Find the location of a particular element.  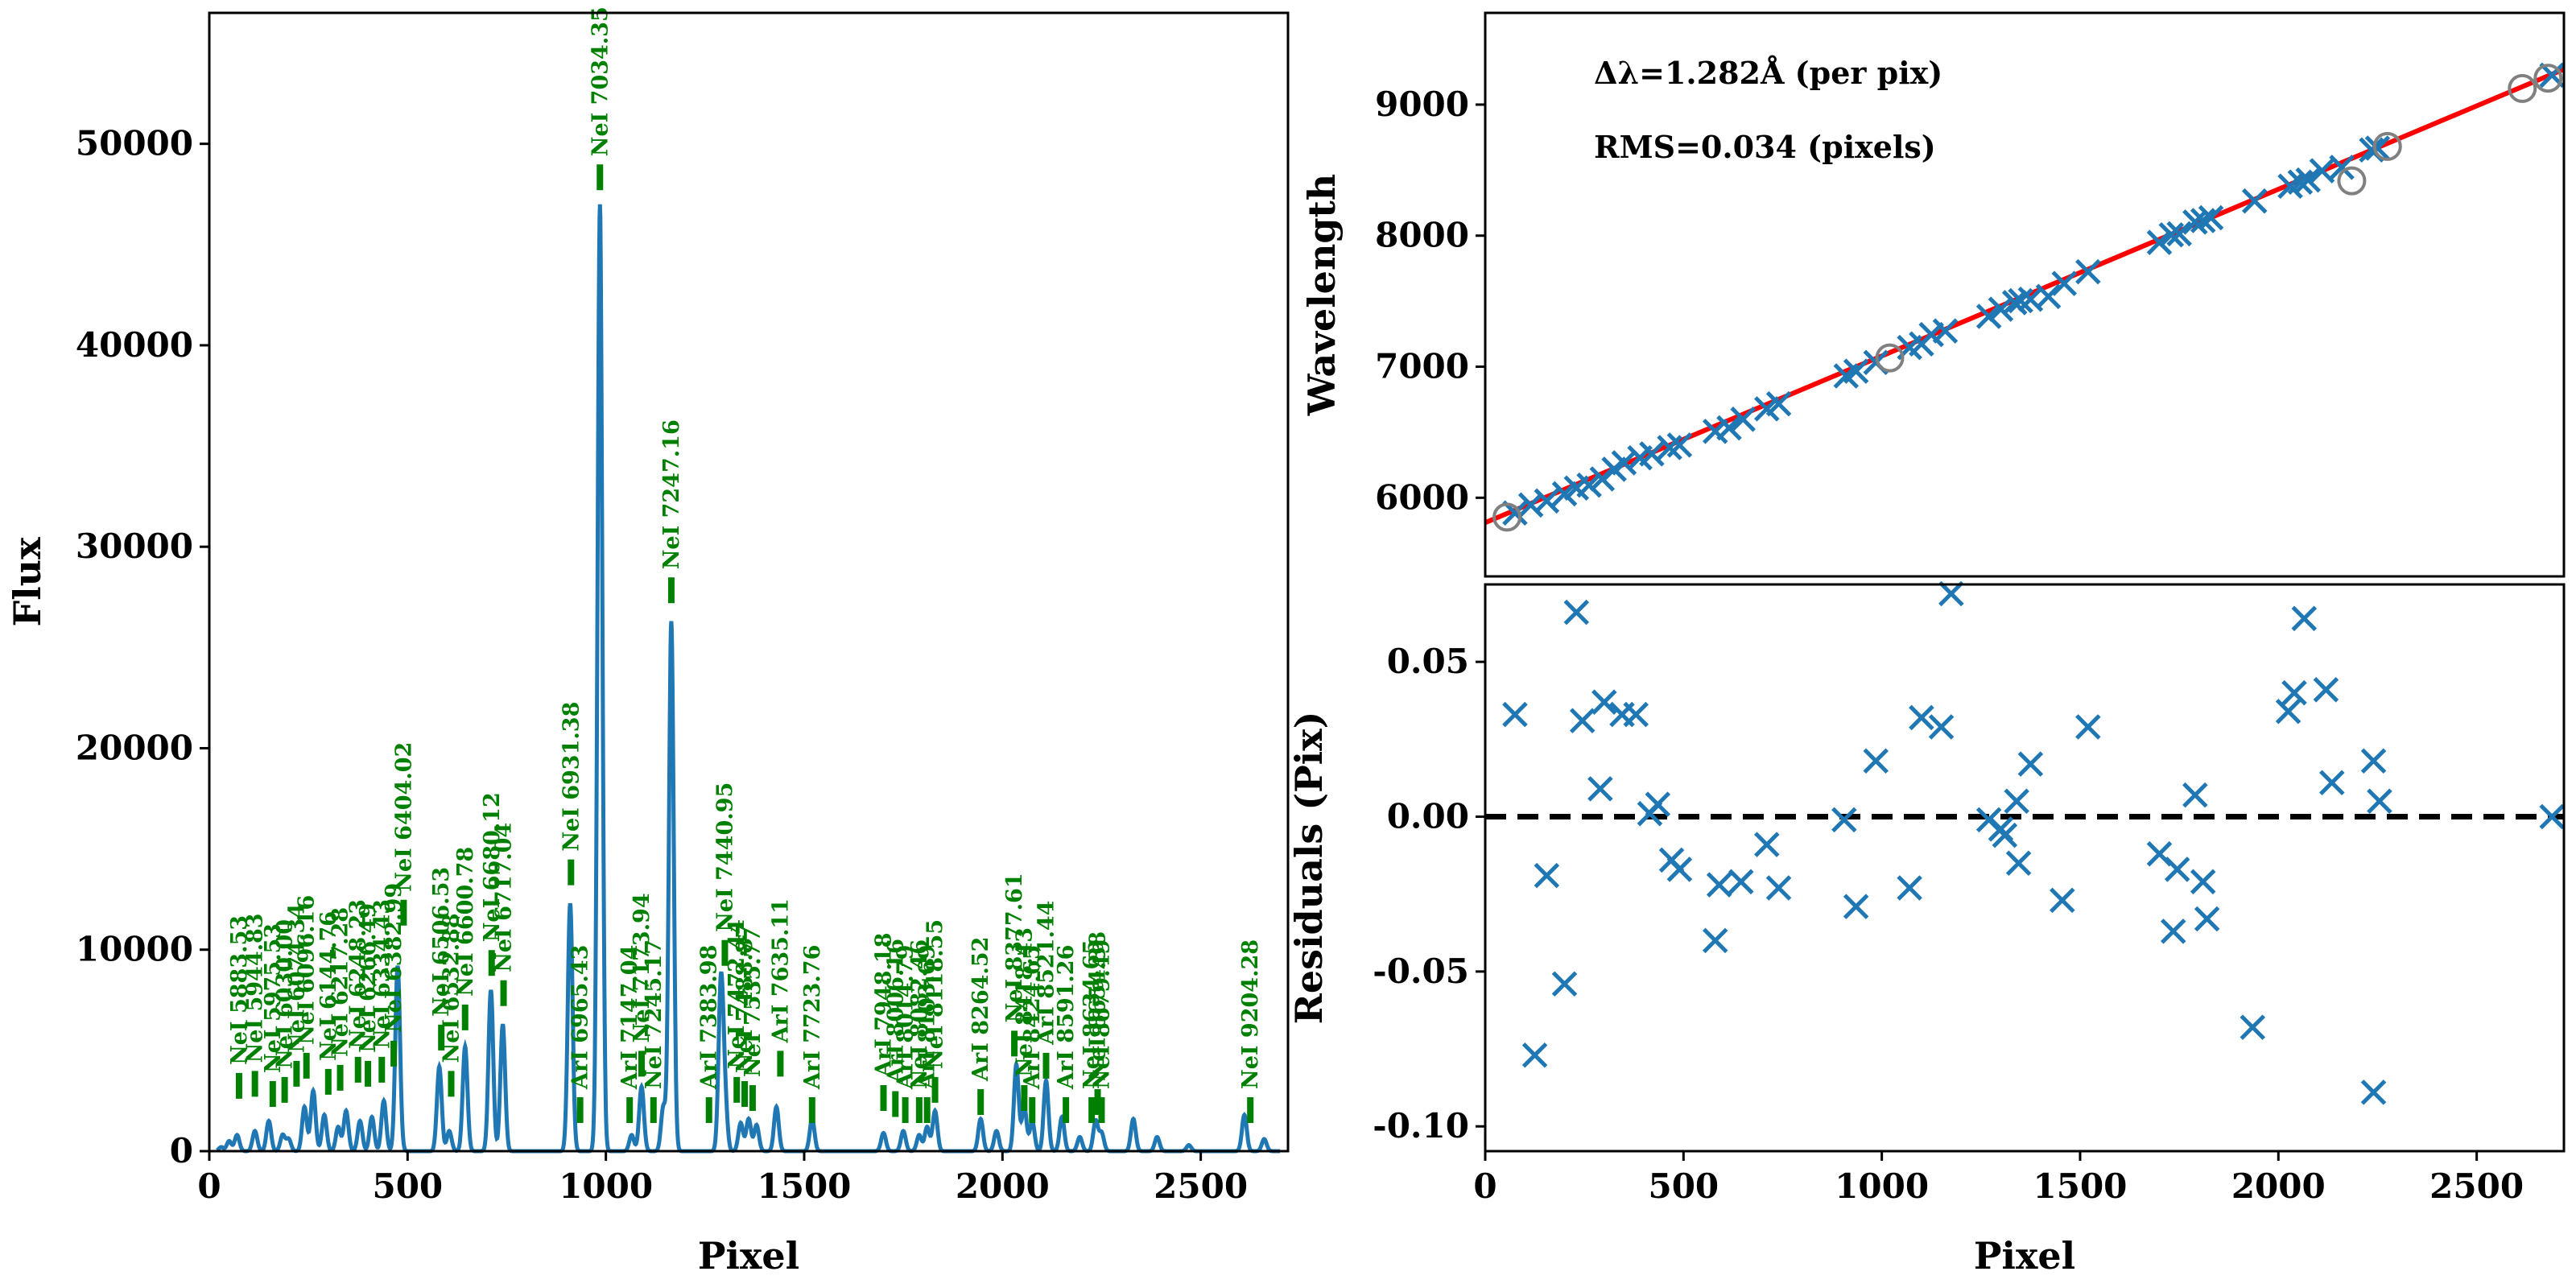

fit-ytick-label: 9000 is located at coordinates (1422, 104).